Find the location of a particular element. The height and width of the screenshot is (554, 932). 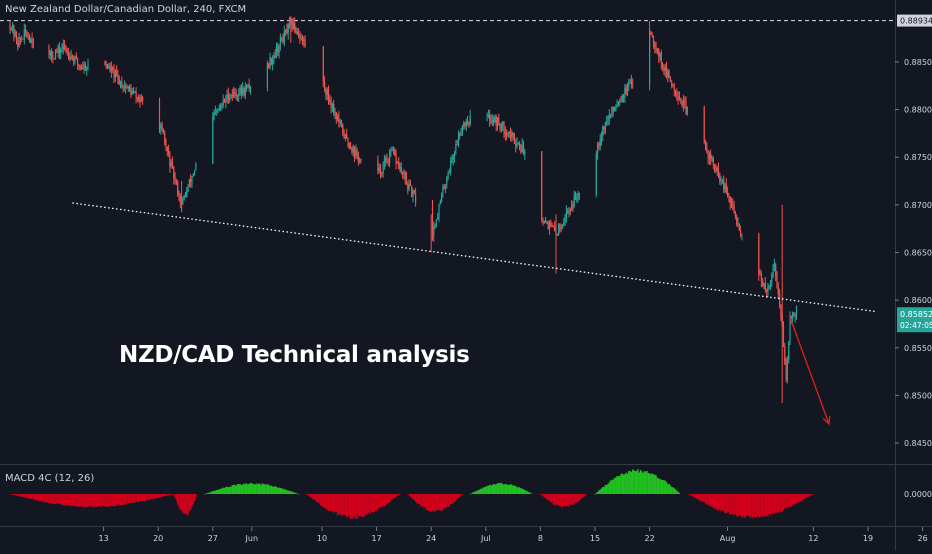

arrow-group is located at coordinates (810, 371).